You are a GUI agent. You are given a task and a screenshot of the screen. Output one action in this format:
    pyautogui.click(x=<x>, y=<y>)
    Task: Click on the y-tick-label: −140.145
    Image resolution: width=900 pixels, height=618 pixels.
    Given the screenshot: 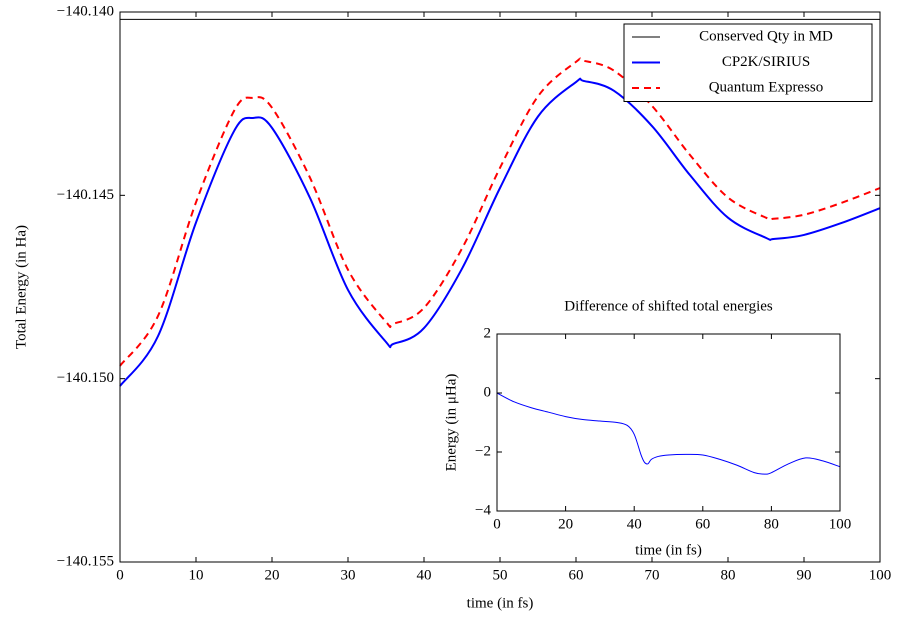 What is the action you would take?
    pyautogui.click(x=85, y=195)
    